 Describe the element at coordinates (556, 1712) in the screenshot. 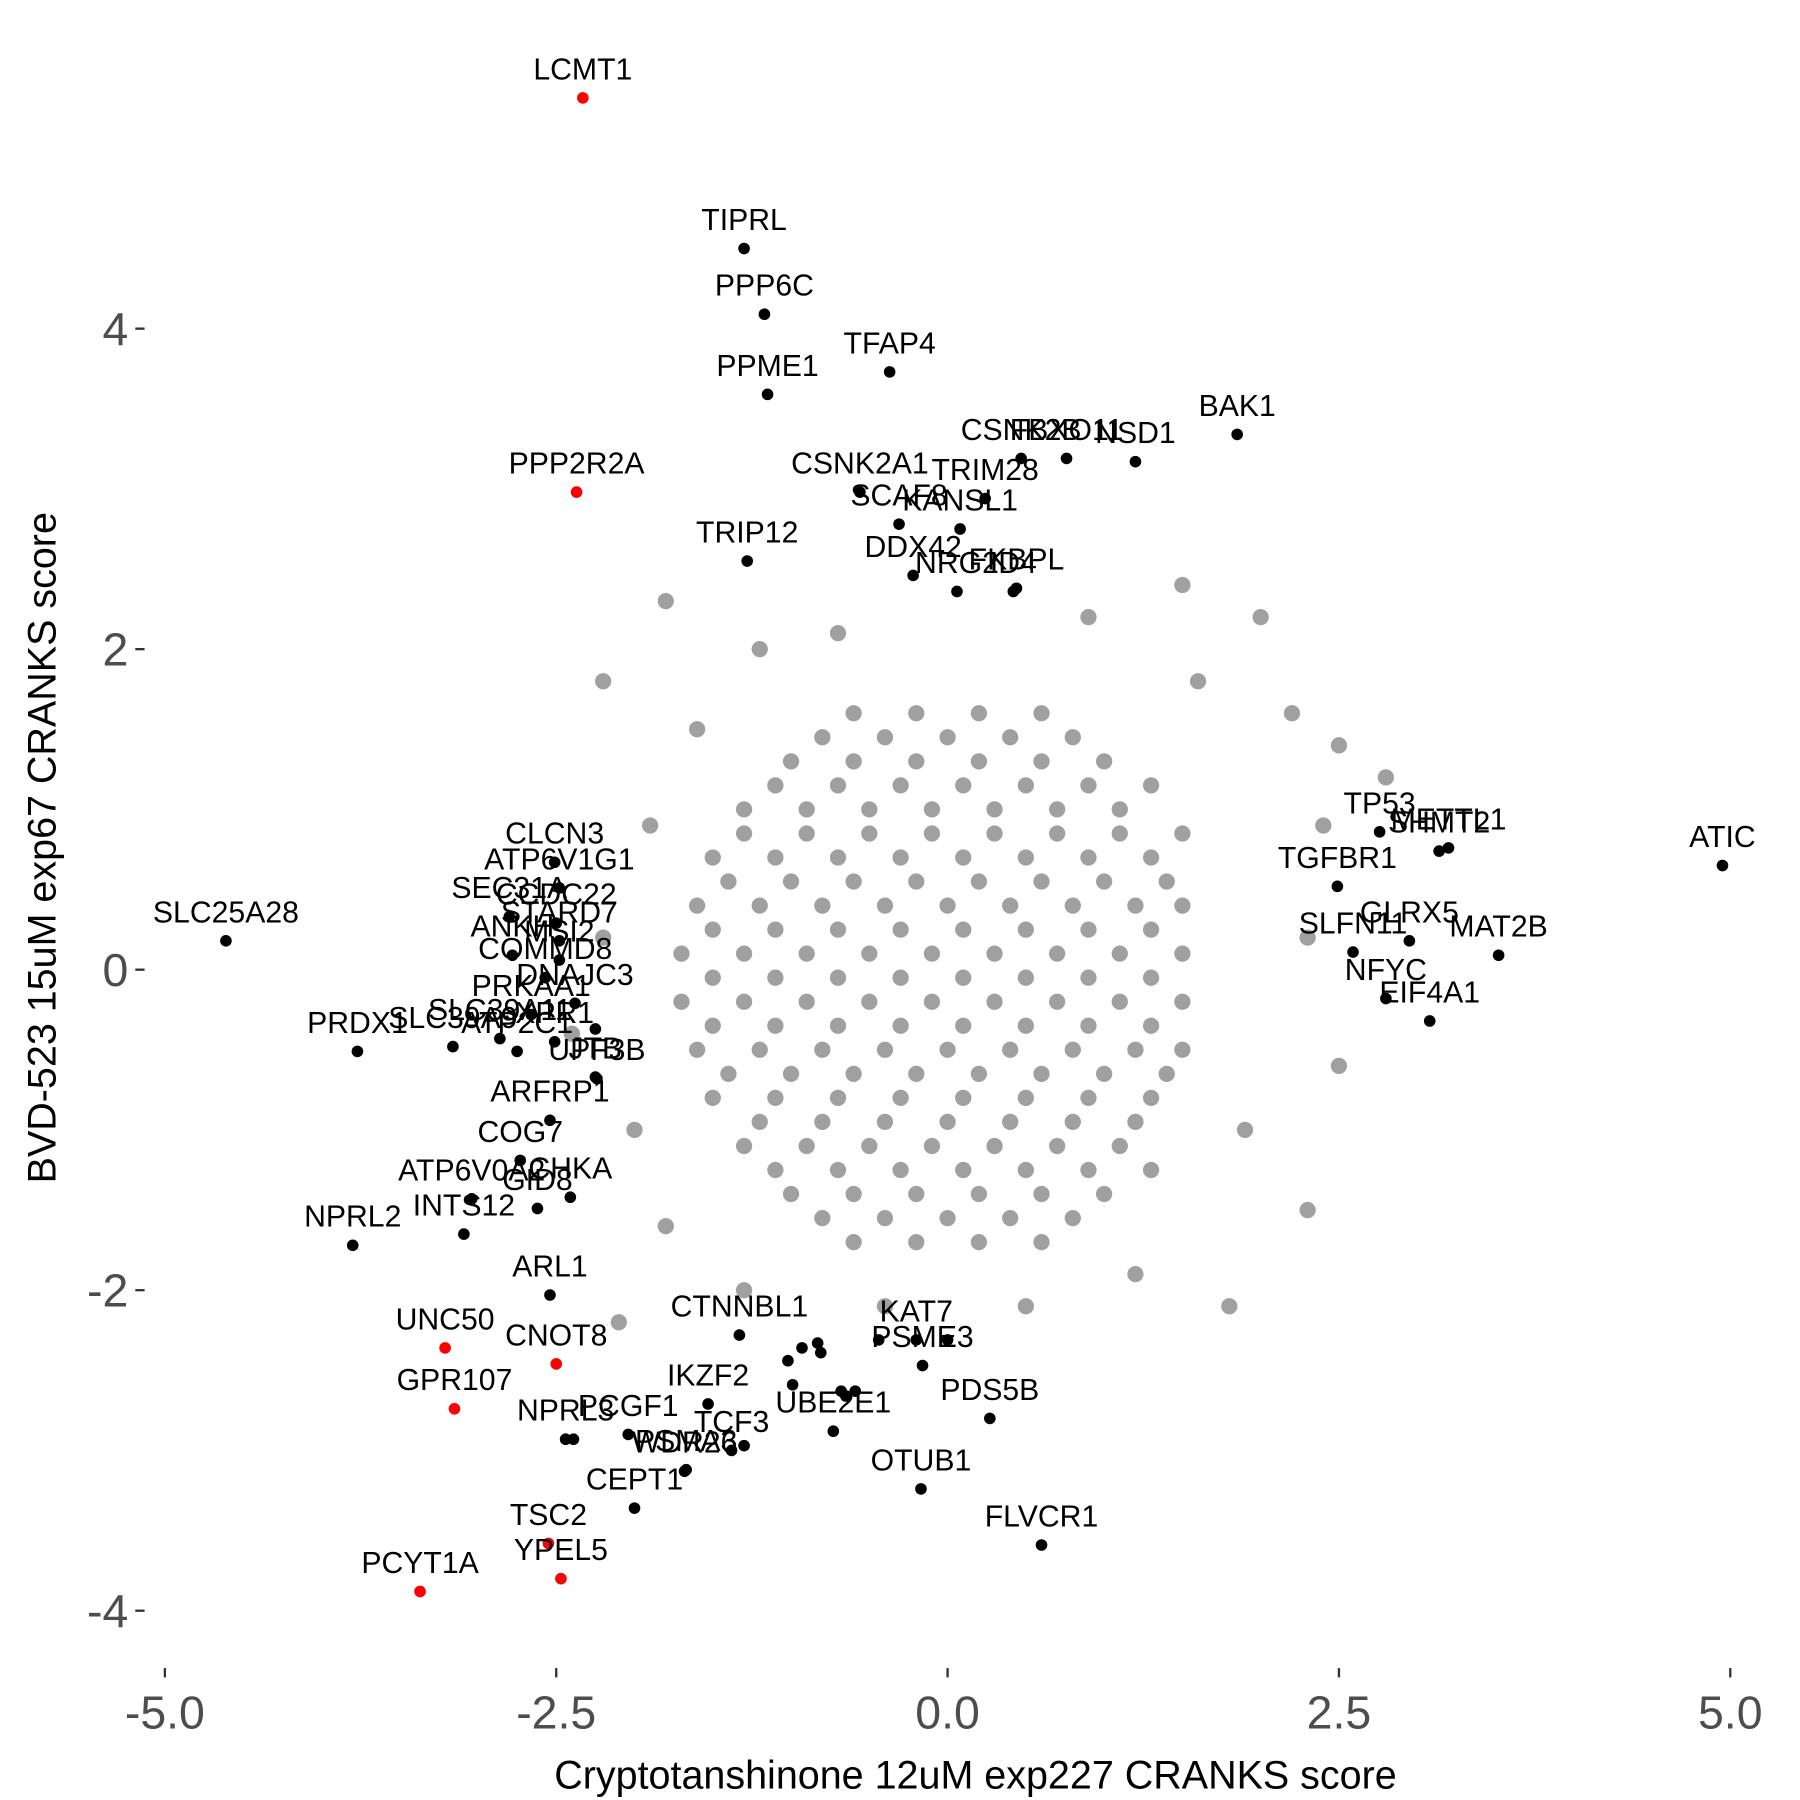

I see `x-tick-label: -2.5` at that location.